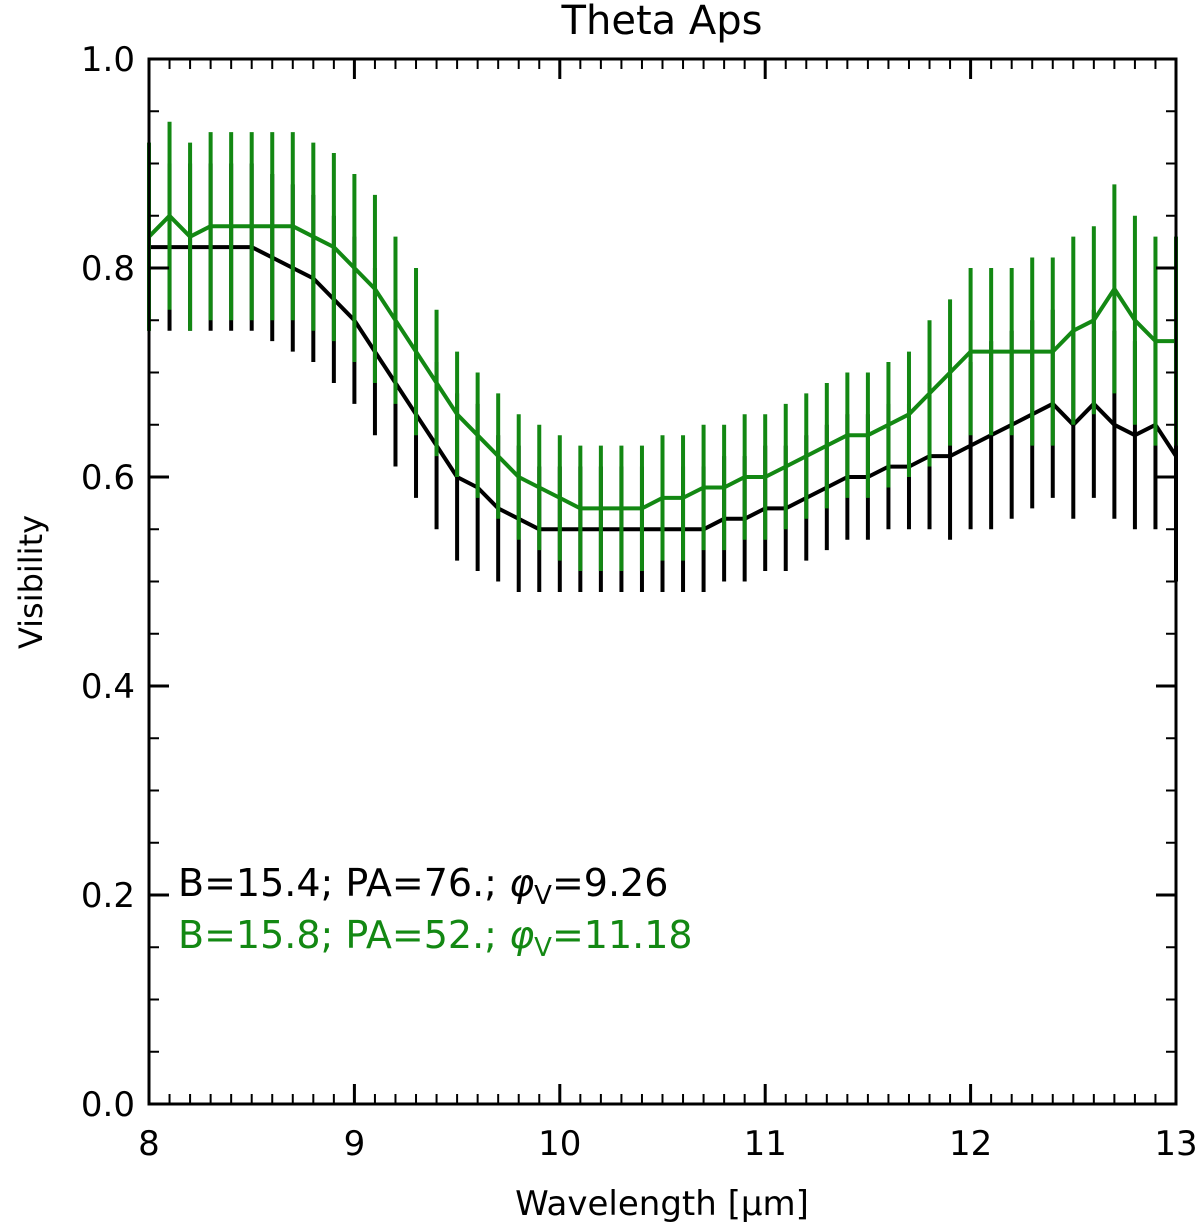  I want to click on y-tick-label: 0.4, so click(108, 687).